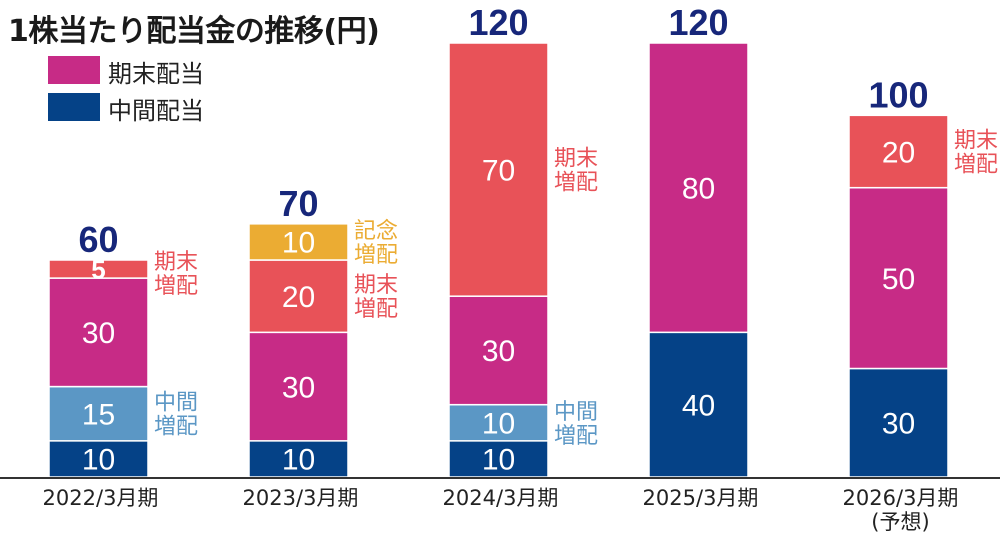 Image resolution: width=1000 pixels, height=542 pixels. What do you see at coordinates (156, 74) in the screenshot?
I see `legend-label-kimatsu: 期末配当` at bounding box center [156, 74].